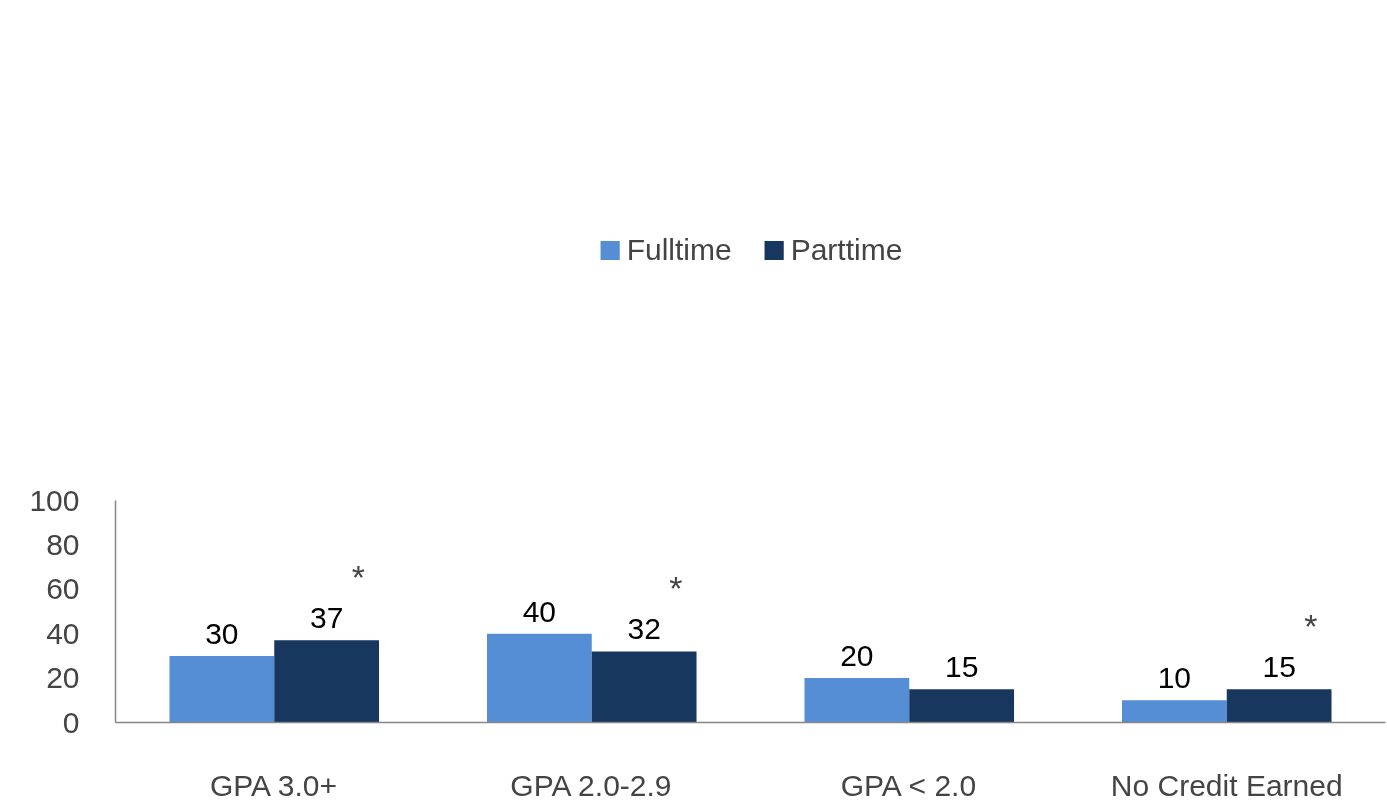 The image size is (1387, 804). What do you see at coordinates (63, 544) in the screenshot?
I see `y-tick-label: 80` at bounding box center [63, 544].